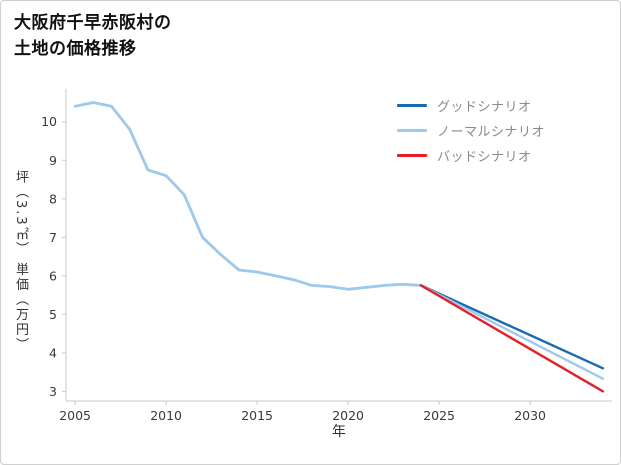 The image size is (621, 465). What do you see at coordinates (53, 275) in the screenshot?
I see `y-tick-label: 6` at bounding box center [53, 275].